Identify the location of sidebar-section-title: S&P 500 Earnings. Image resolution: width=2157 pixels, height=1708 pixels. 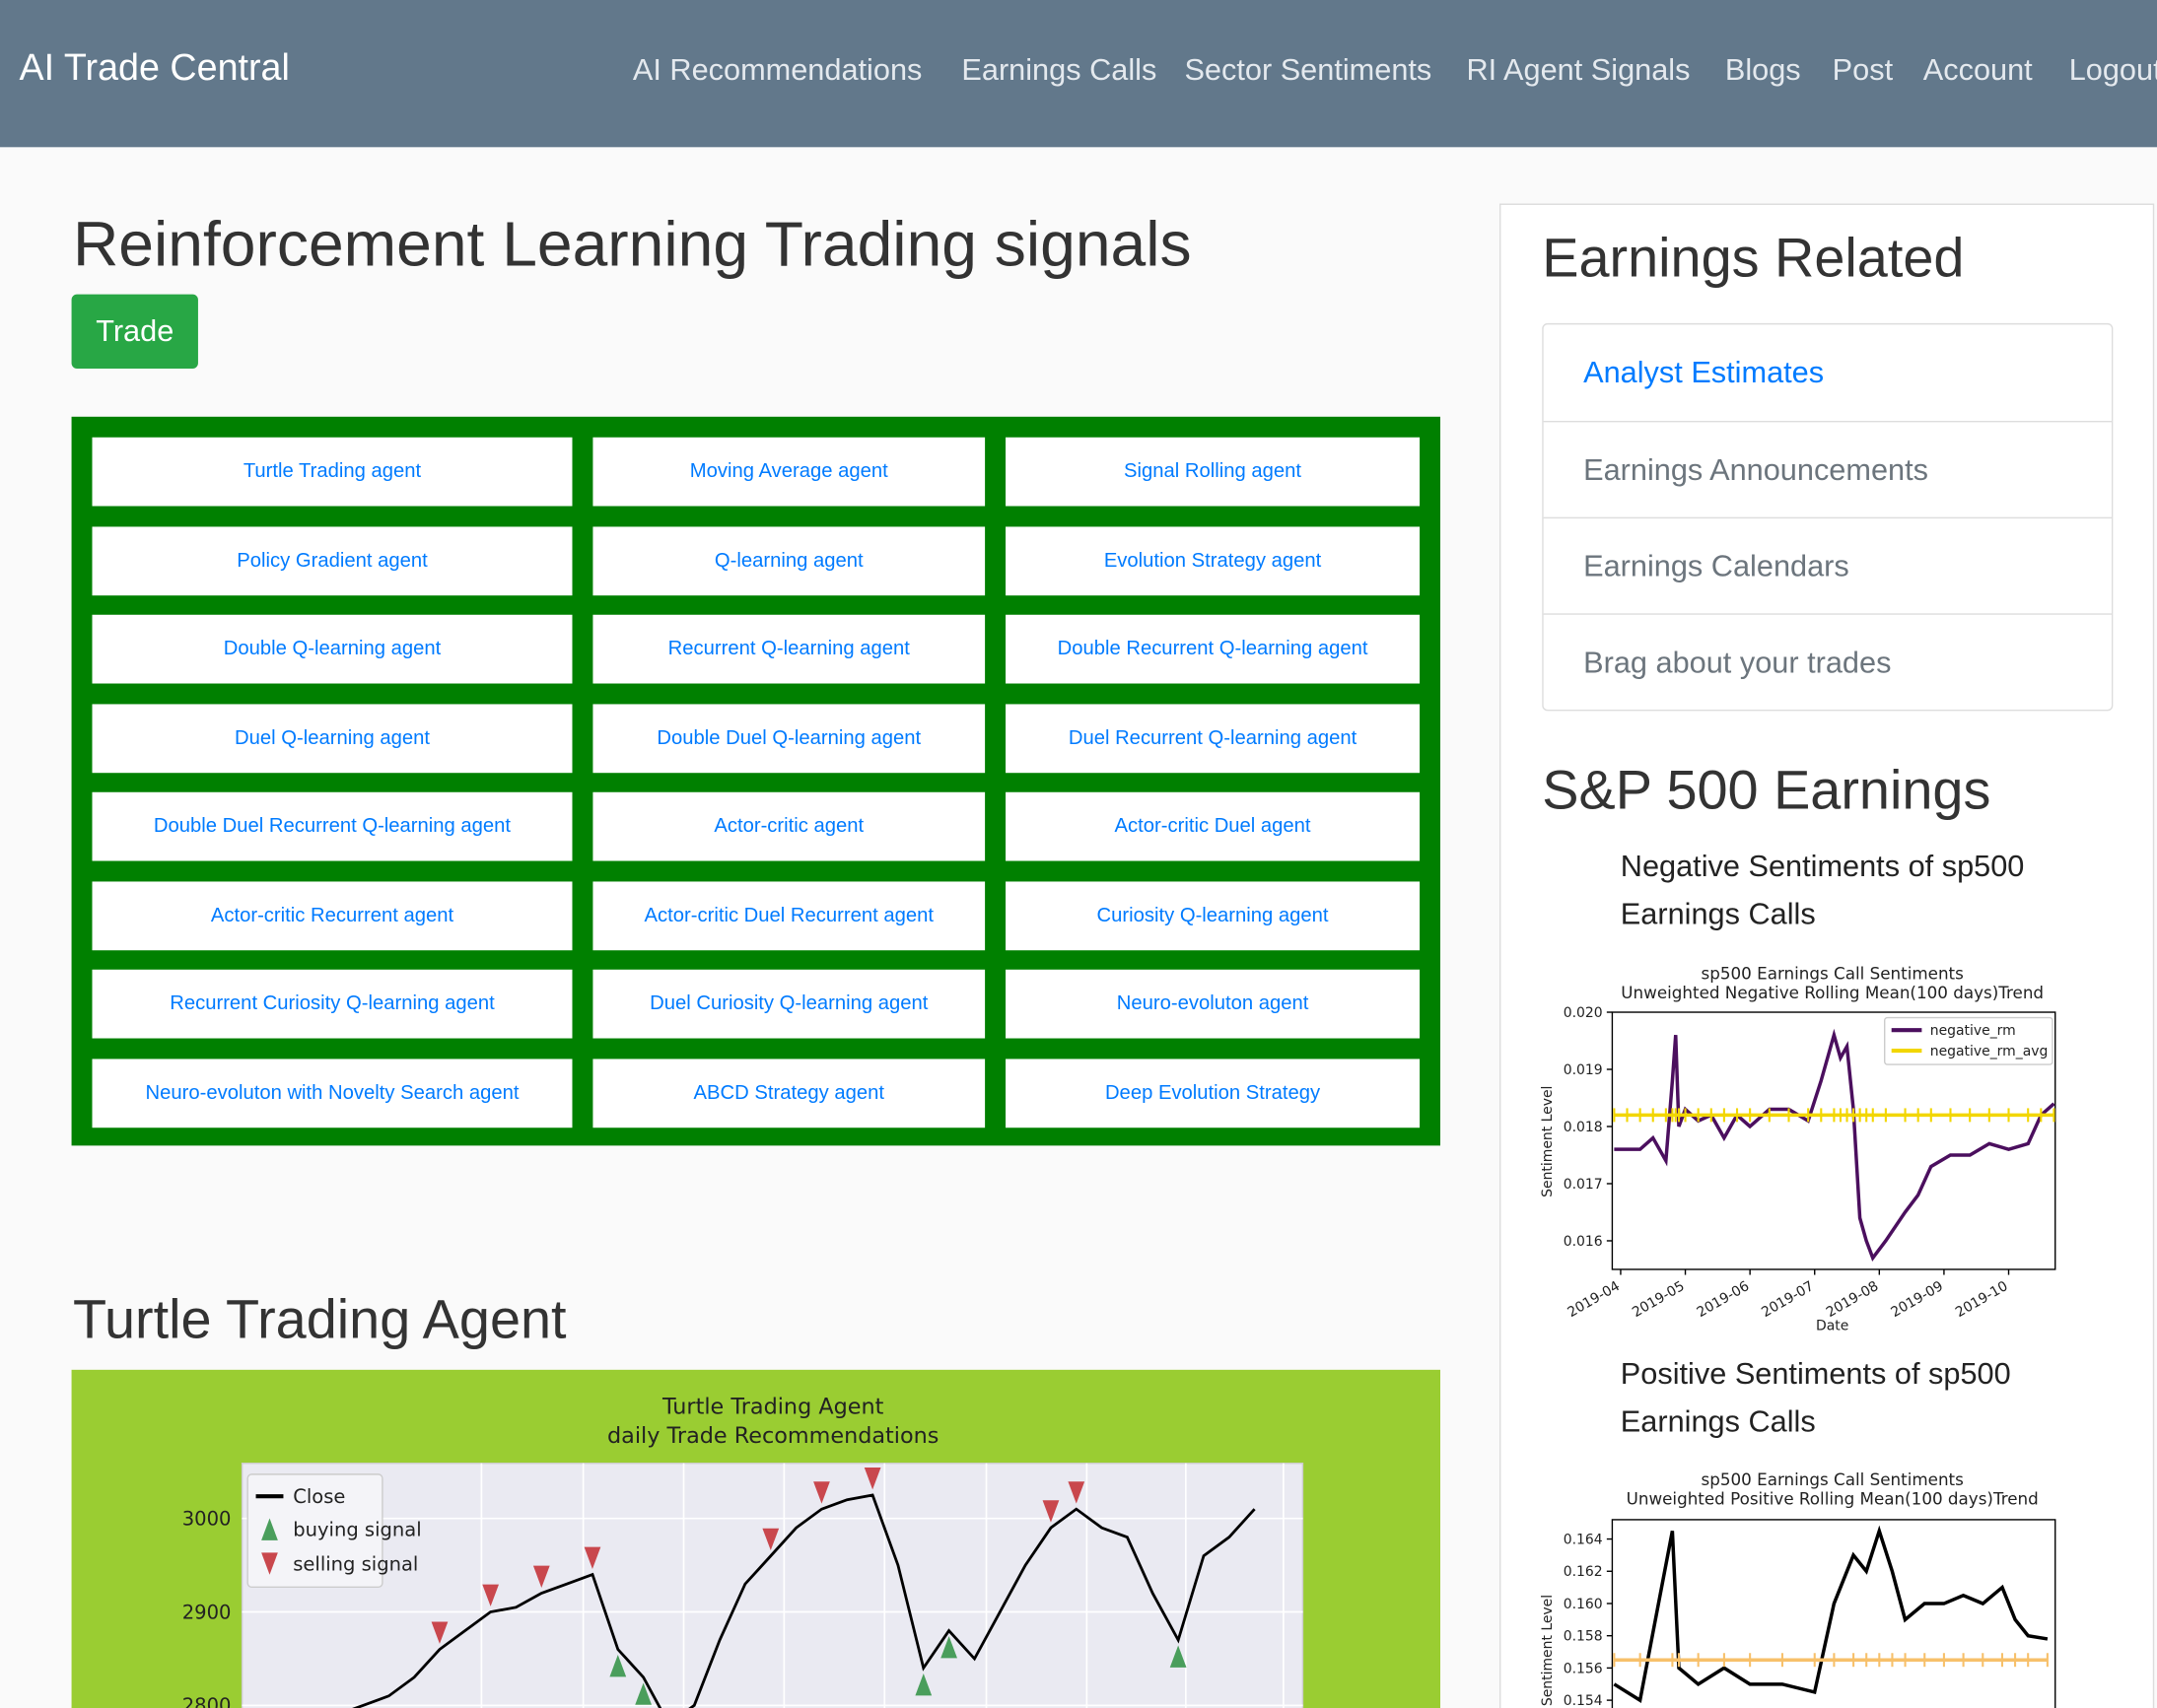
(1766, 791).